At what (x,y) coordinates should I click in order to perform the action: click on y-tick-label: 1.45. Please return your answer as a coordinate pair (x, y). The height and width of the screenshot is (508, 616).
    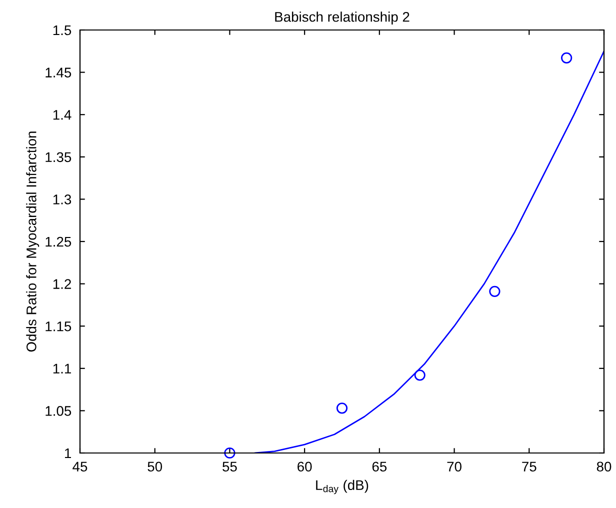
    Looking at the image, I should click on (59, 73).